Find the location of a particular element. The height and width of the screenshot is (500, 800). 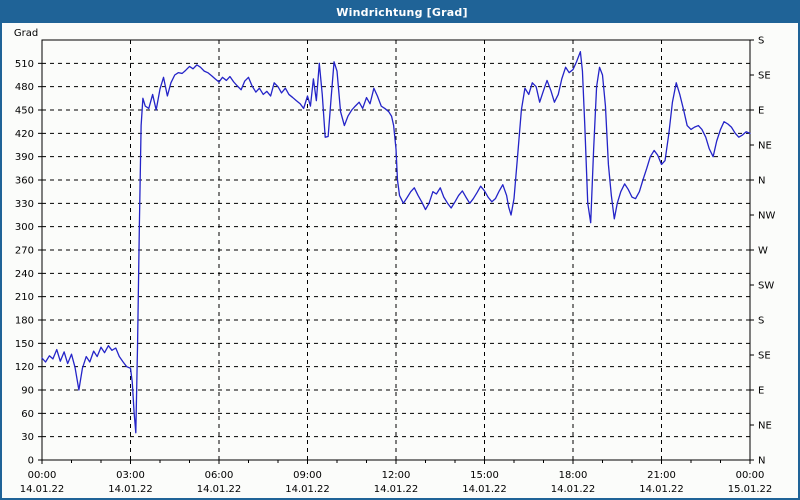

y-axis-tick-label: 90 is located at coordinates (27, 391).